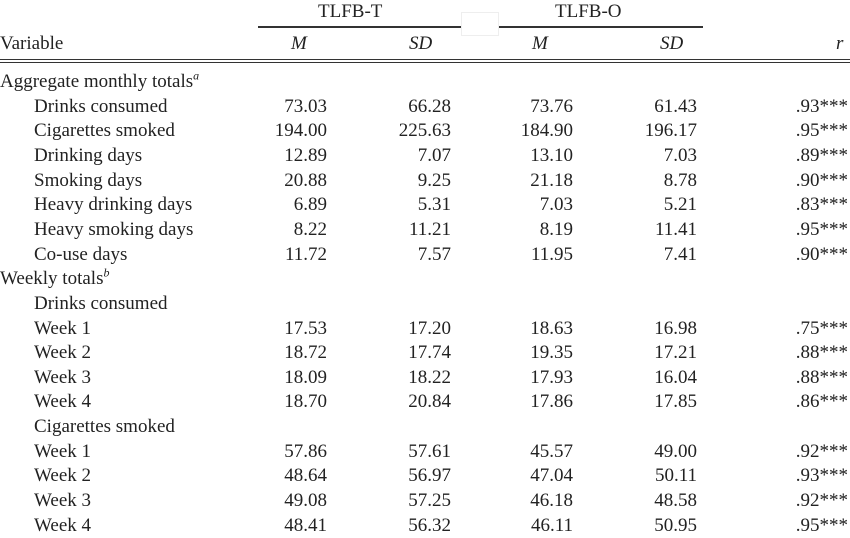 The image size is (850, 538). What do you see at coordinates (106, 272) in the screenshot?
I see `footnote-marker: b` at bounding box center [106, 272].